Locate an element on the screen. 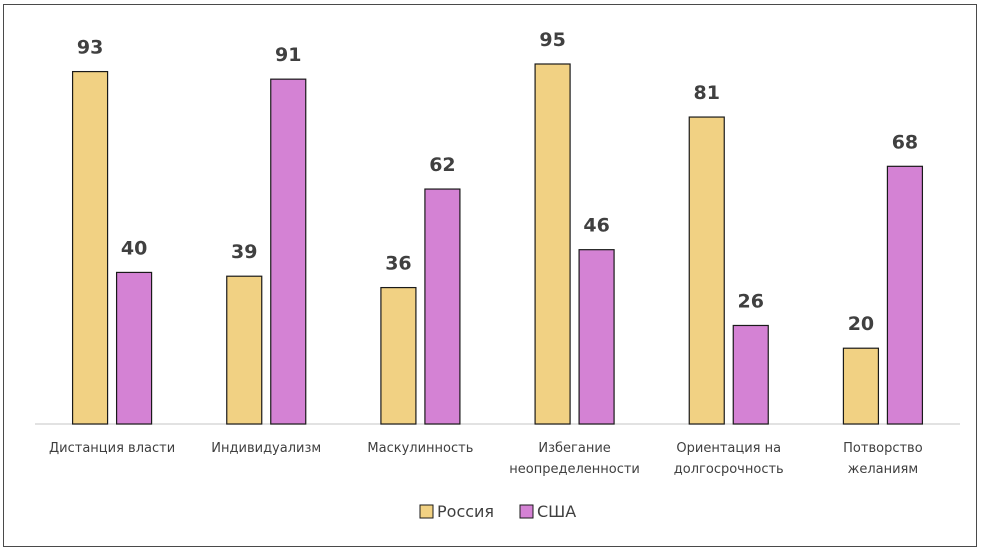 The height and width of the screenshot is (552, 984). data-label: 39 is located at coordinates (244, 252).